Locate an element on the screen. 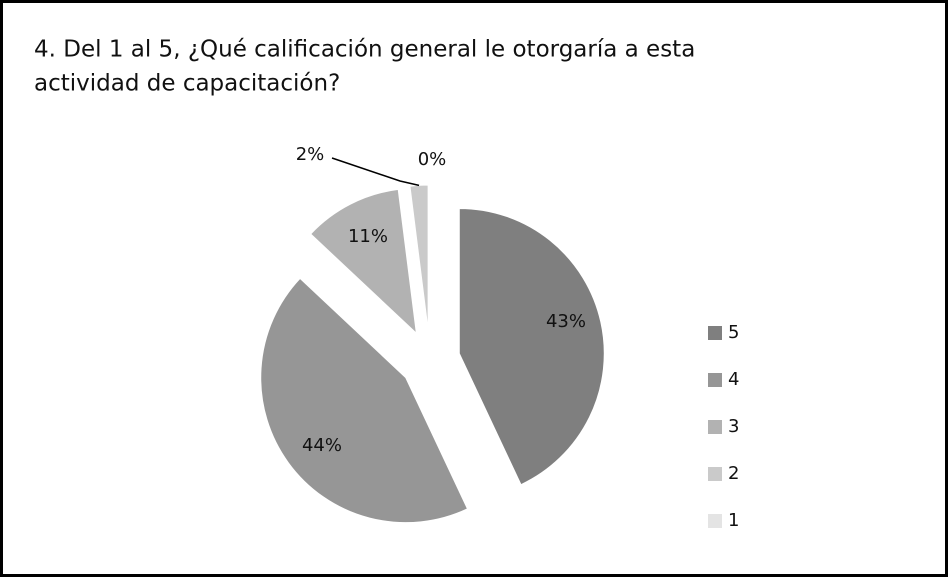  legend-label: 4 is located at coordinates (733, 379).